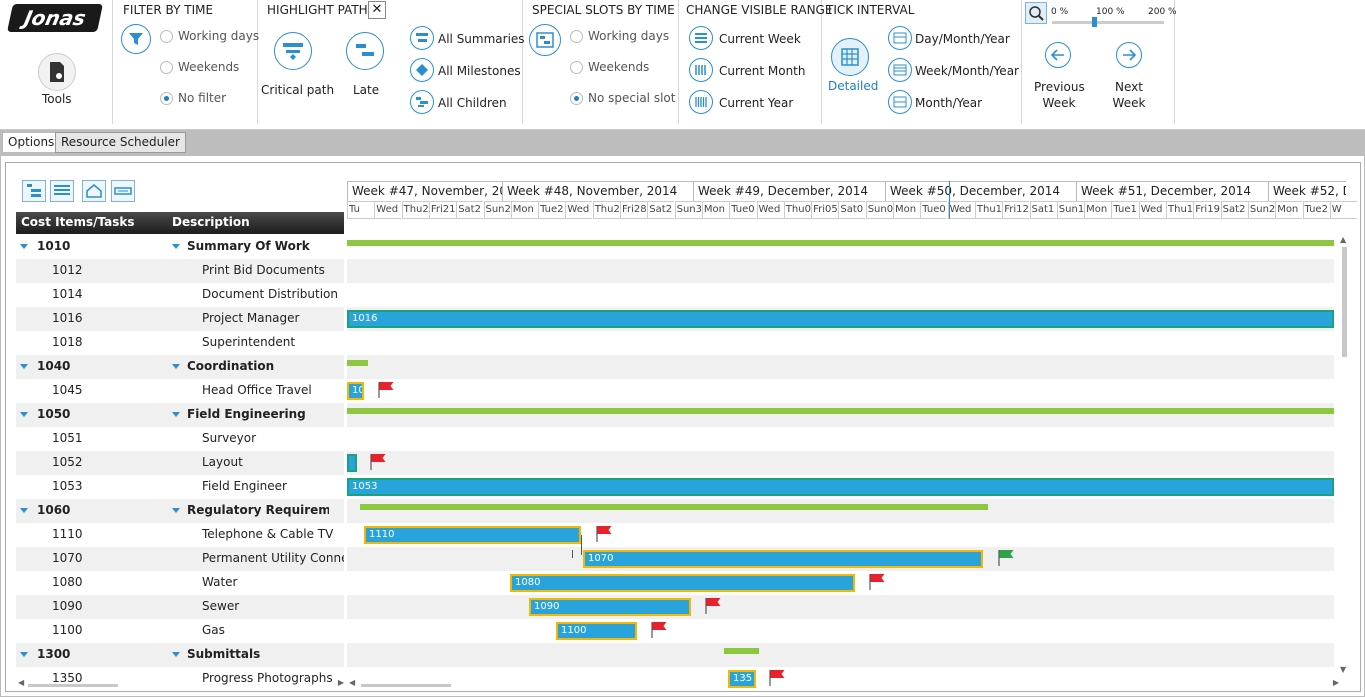 The image size is (1365, 697). What do you see at coordinates (742, 679) in the screenshot?
I see `task-bar: 135` at bounding box center [742, 679].